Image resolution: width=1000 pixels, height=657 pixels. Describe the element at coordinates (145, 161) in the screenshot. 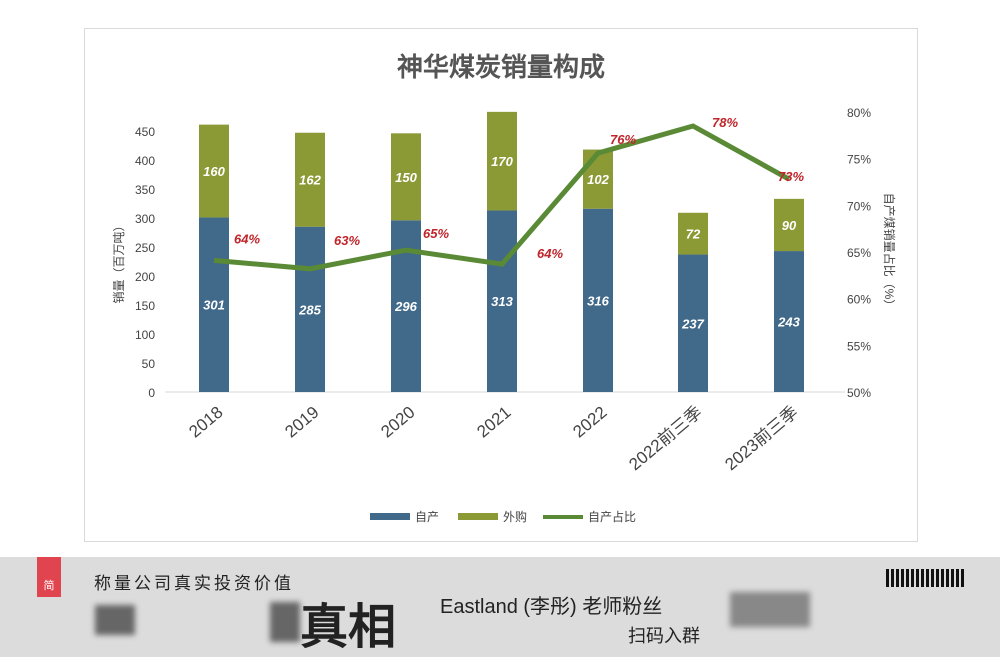

I see `y-tick-label: 400` at that location.